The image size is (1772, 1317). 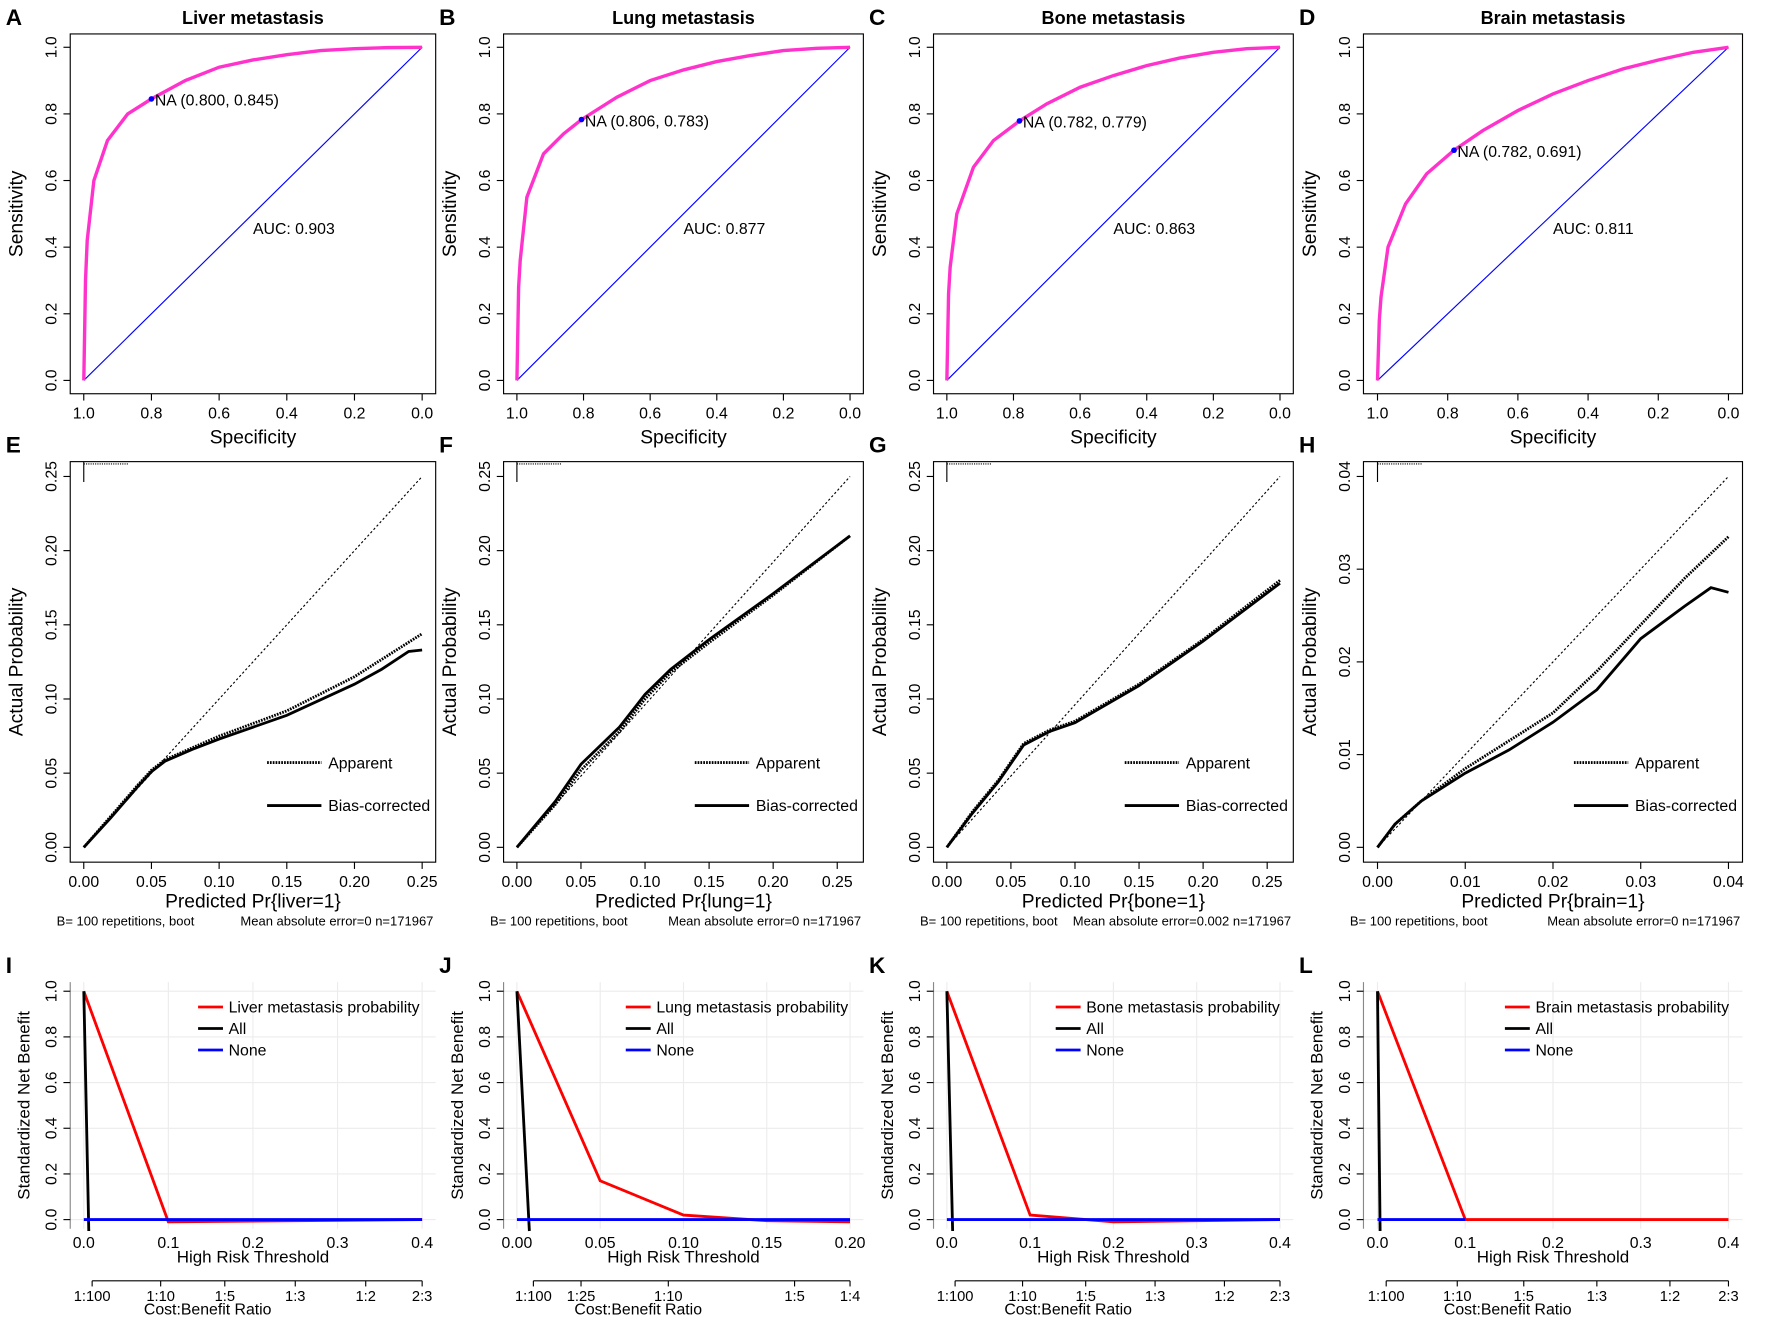 I want to click on legend-label: All, so click(x=238, y=1029).